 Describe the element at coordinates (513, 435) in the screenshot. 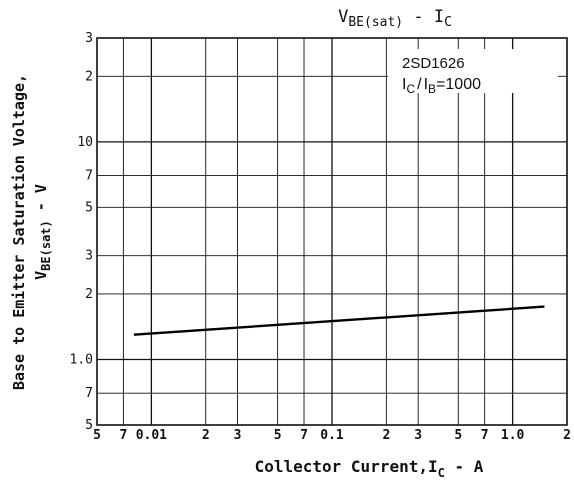

I see `x-tick-label: 1.0` at that location.